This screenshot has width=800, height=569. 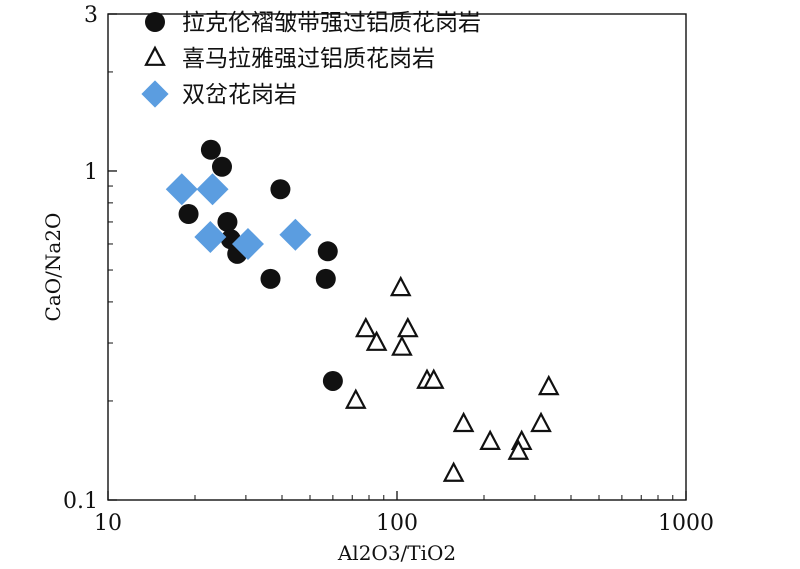 What do you see at coordinates (308, 59) in the screenshot?
I see `legend-label: 喜马拉雅强过铝质花岗岩` at bounding box center [308, 59].